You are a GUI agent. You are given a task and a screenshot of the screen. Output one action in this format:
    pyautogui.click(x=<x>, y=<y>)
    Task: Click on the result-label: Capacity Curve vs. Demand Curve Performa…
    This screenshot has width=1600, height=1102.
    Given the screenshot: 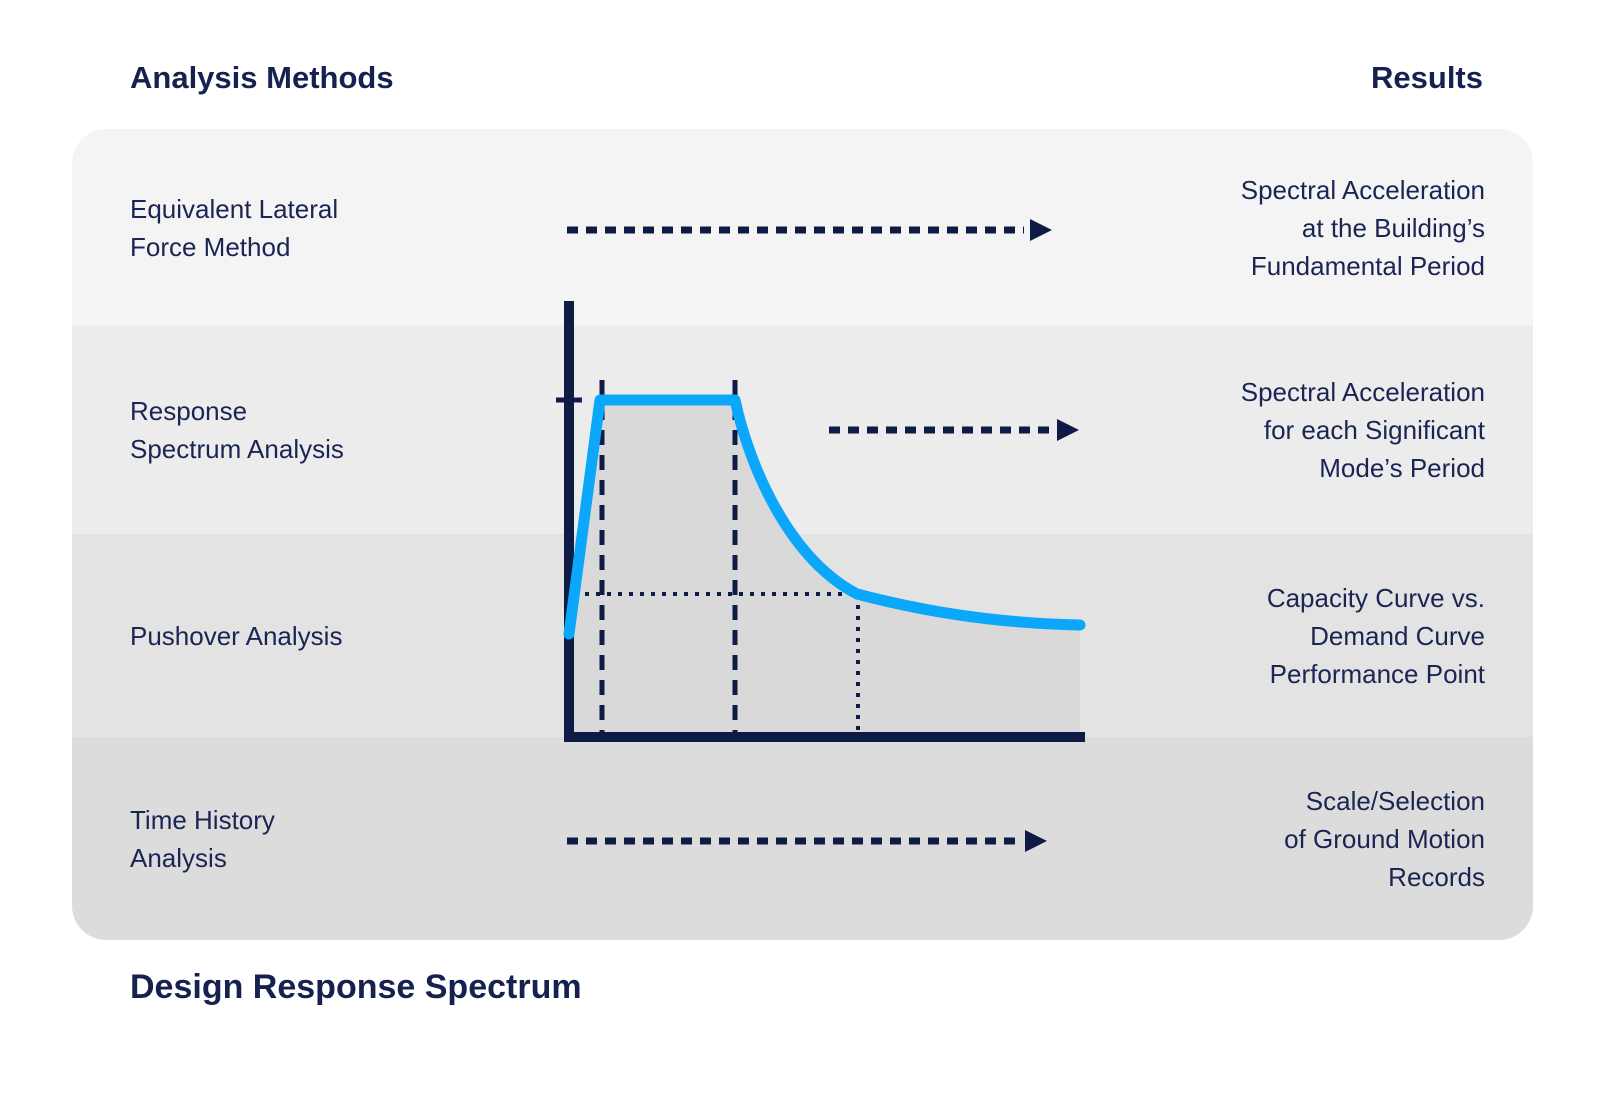 What is the action you would take?
    pyautogui.click(x=1375, y=635)
    